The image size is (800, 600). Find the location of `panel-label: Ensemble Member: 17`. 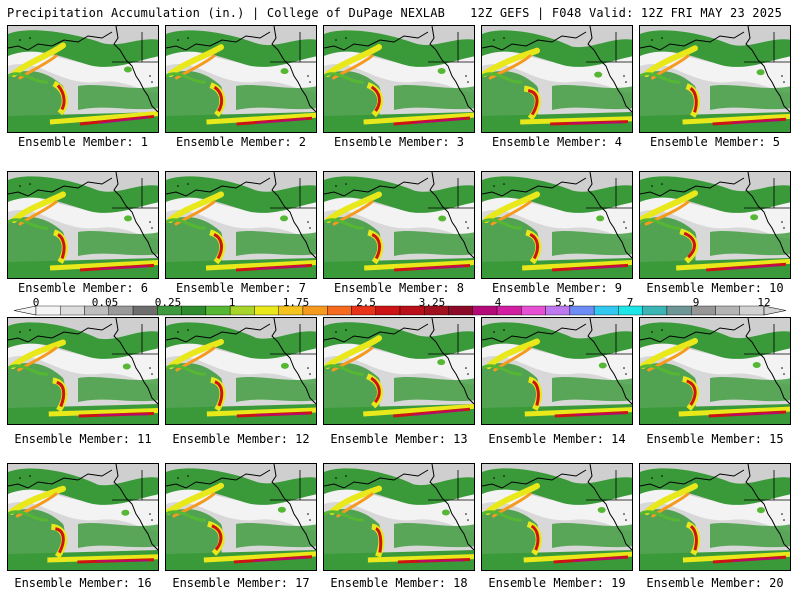

panel-label: Ensemble Member: 17 is located at coordinates (241, 583).